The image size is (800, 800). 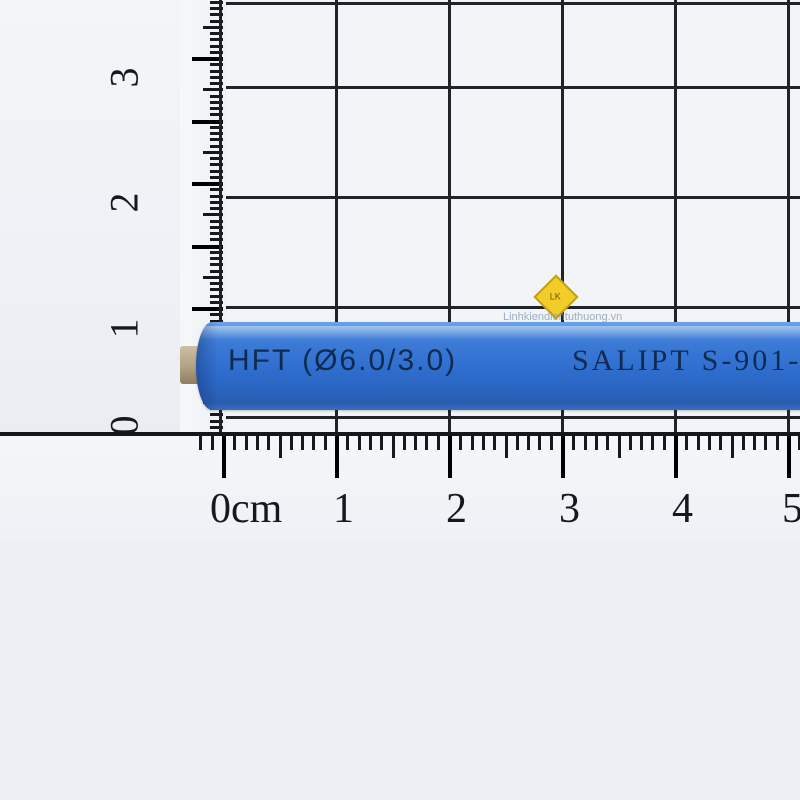 What do you see at coordinates (456, 509) in the screenshot?
I see `horizontal-ruler-label: 2` at bounding box center [456, 509].